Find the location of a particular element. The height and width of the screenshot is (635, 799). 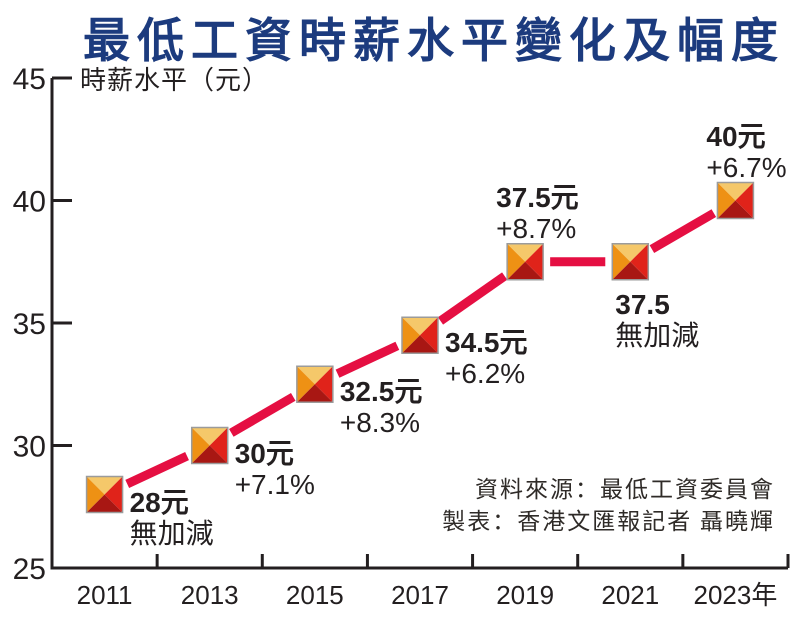

point-label-2013: 30元 +7.1% is located at coordinates (275, 469).